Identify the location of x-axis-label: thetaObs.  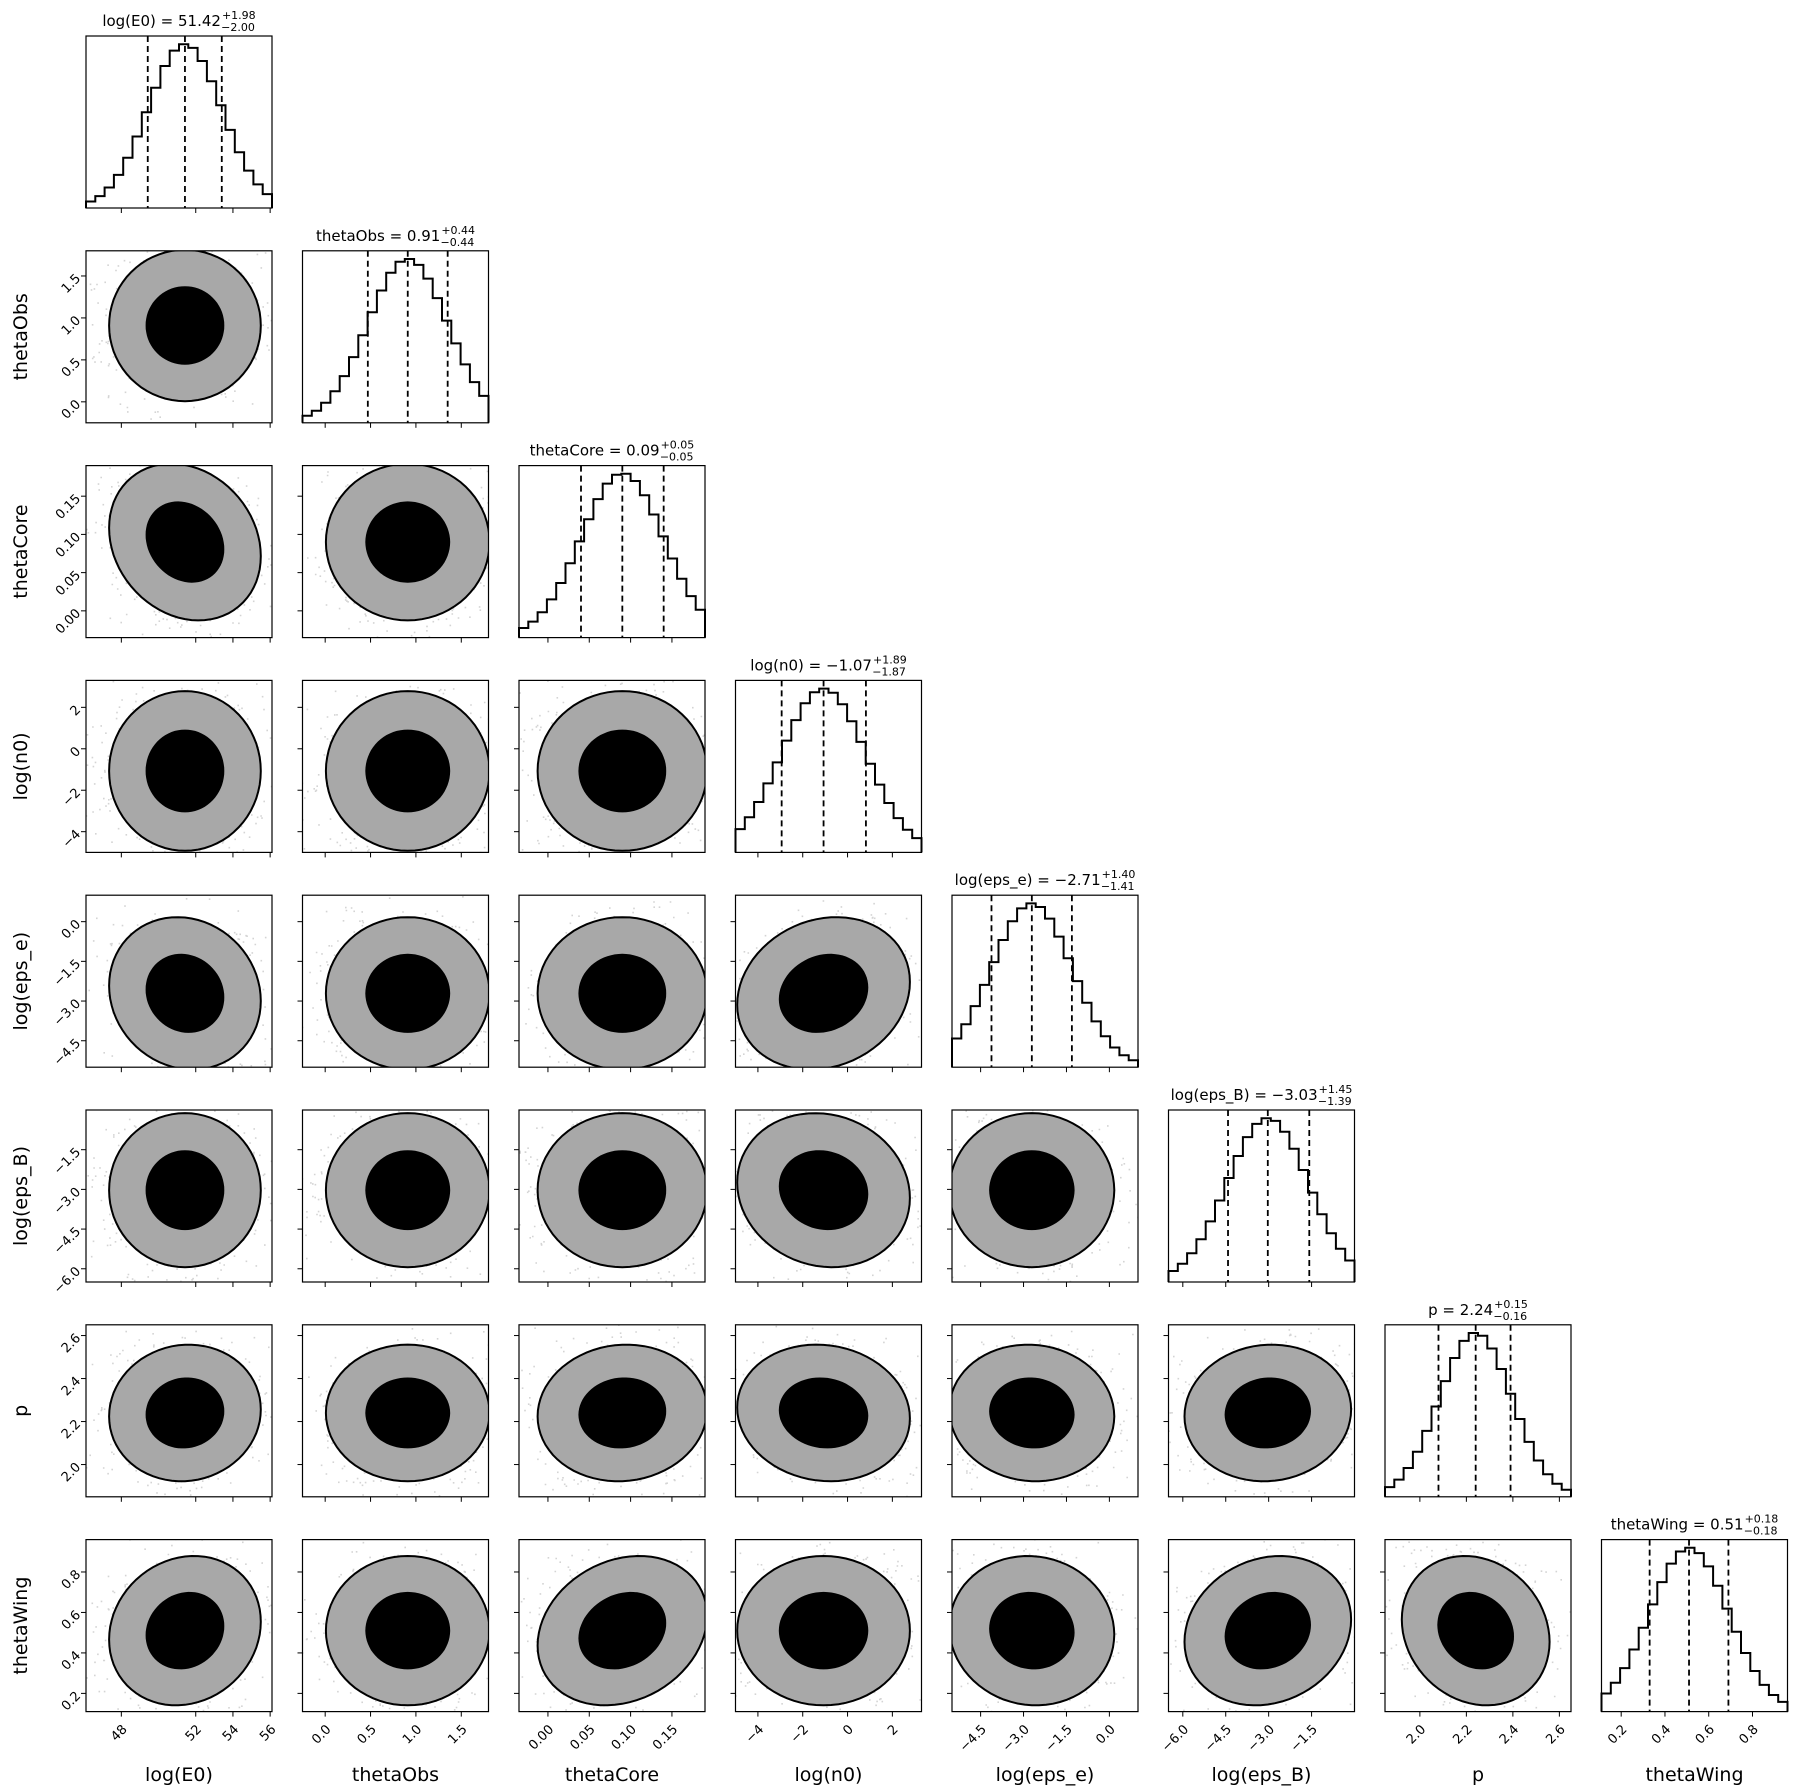
(395, 1775).